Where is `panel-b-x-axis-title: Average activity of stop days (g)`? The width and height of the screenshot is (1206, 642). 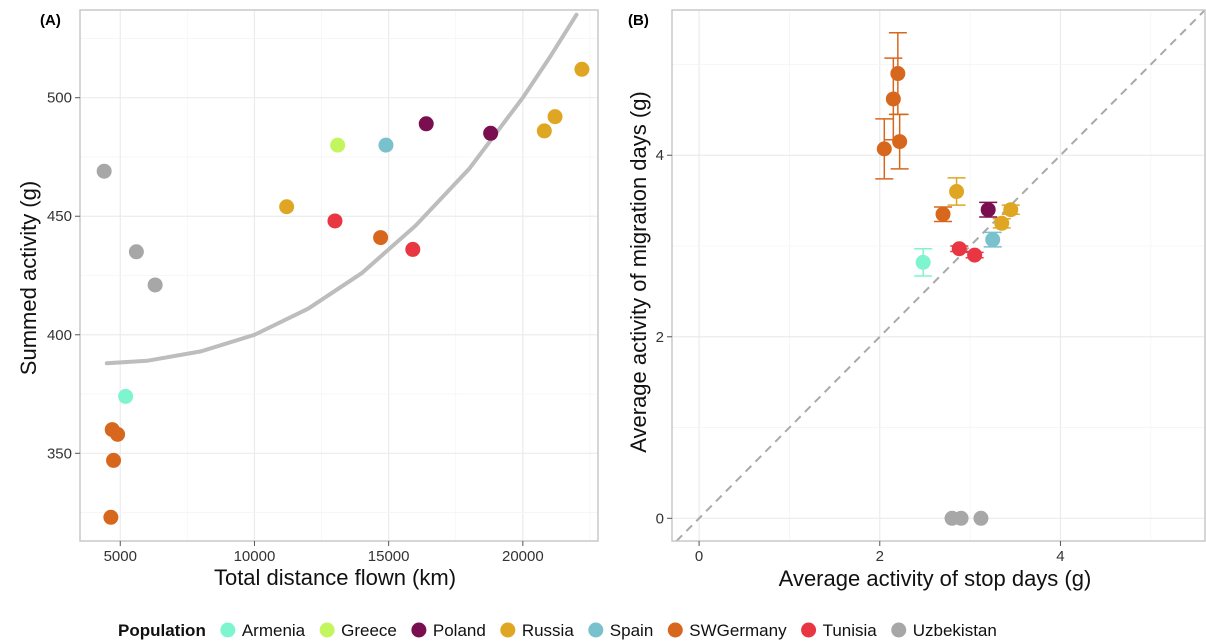
panel-b-x-axis-title: Average activity of stop days (g) is located at coordinates (935, 578).